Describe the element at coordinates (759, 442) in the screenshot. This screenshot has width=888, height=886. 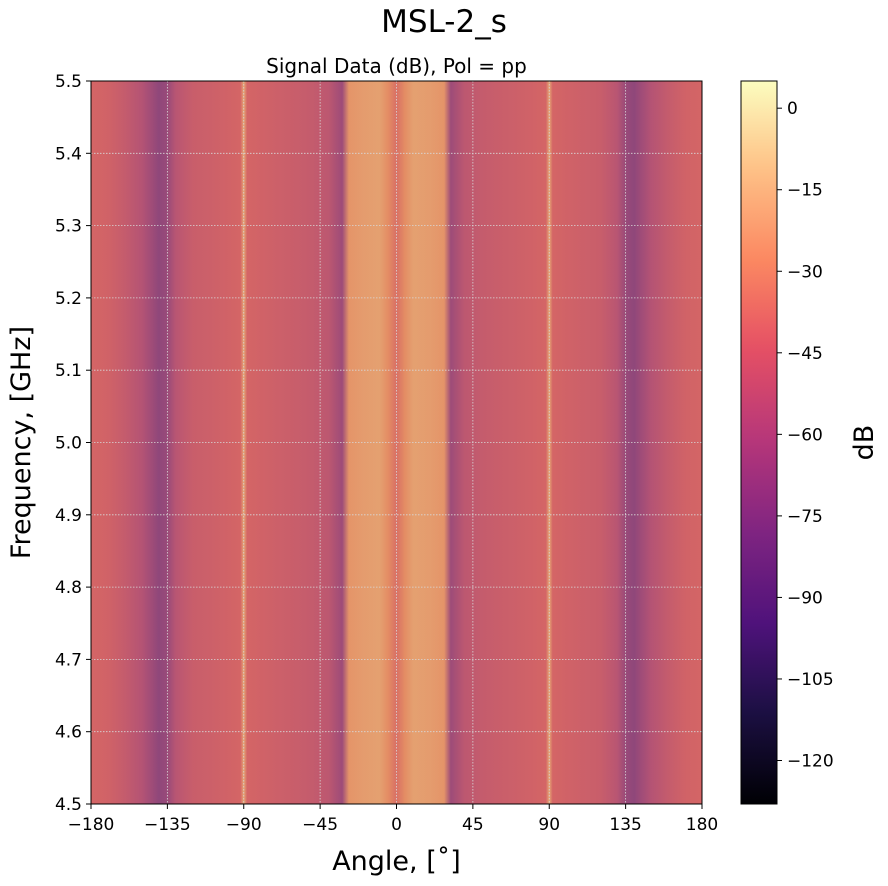
I see `colorbar` at that location.